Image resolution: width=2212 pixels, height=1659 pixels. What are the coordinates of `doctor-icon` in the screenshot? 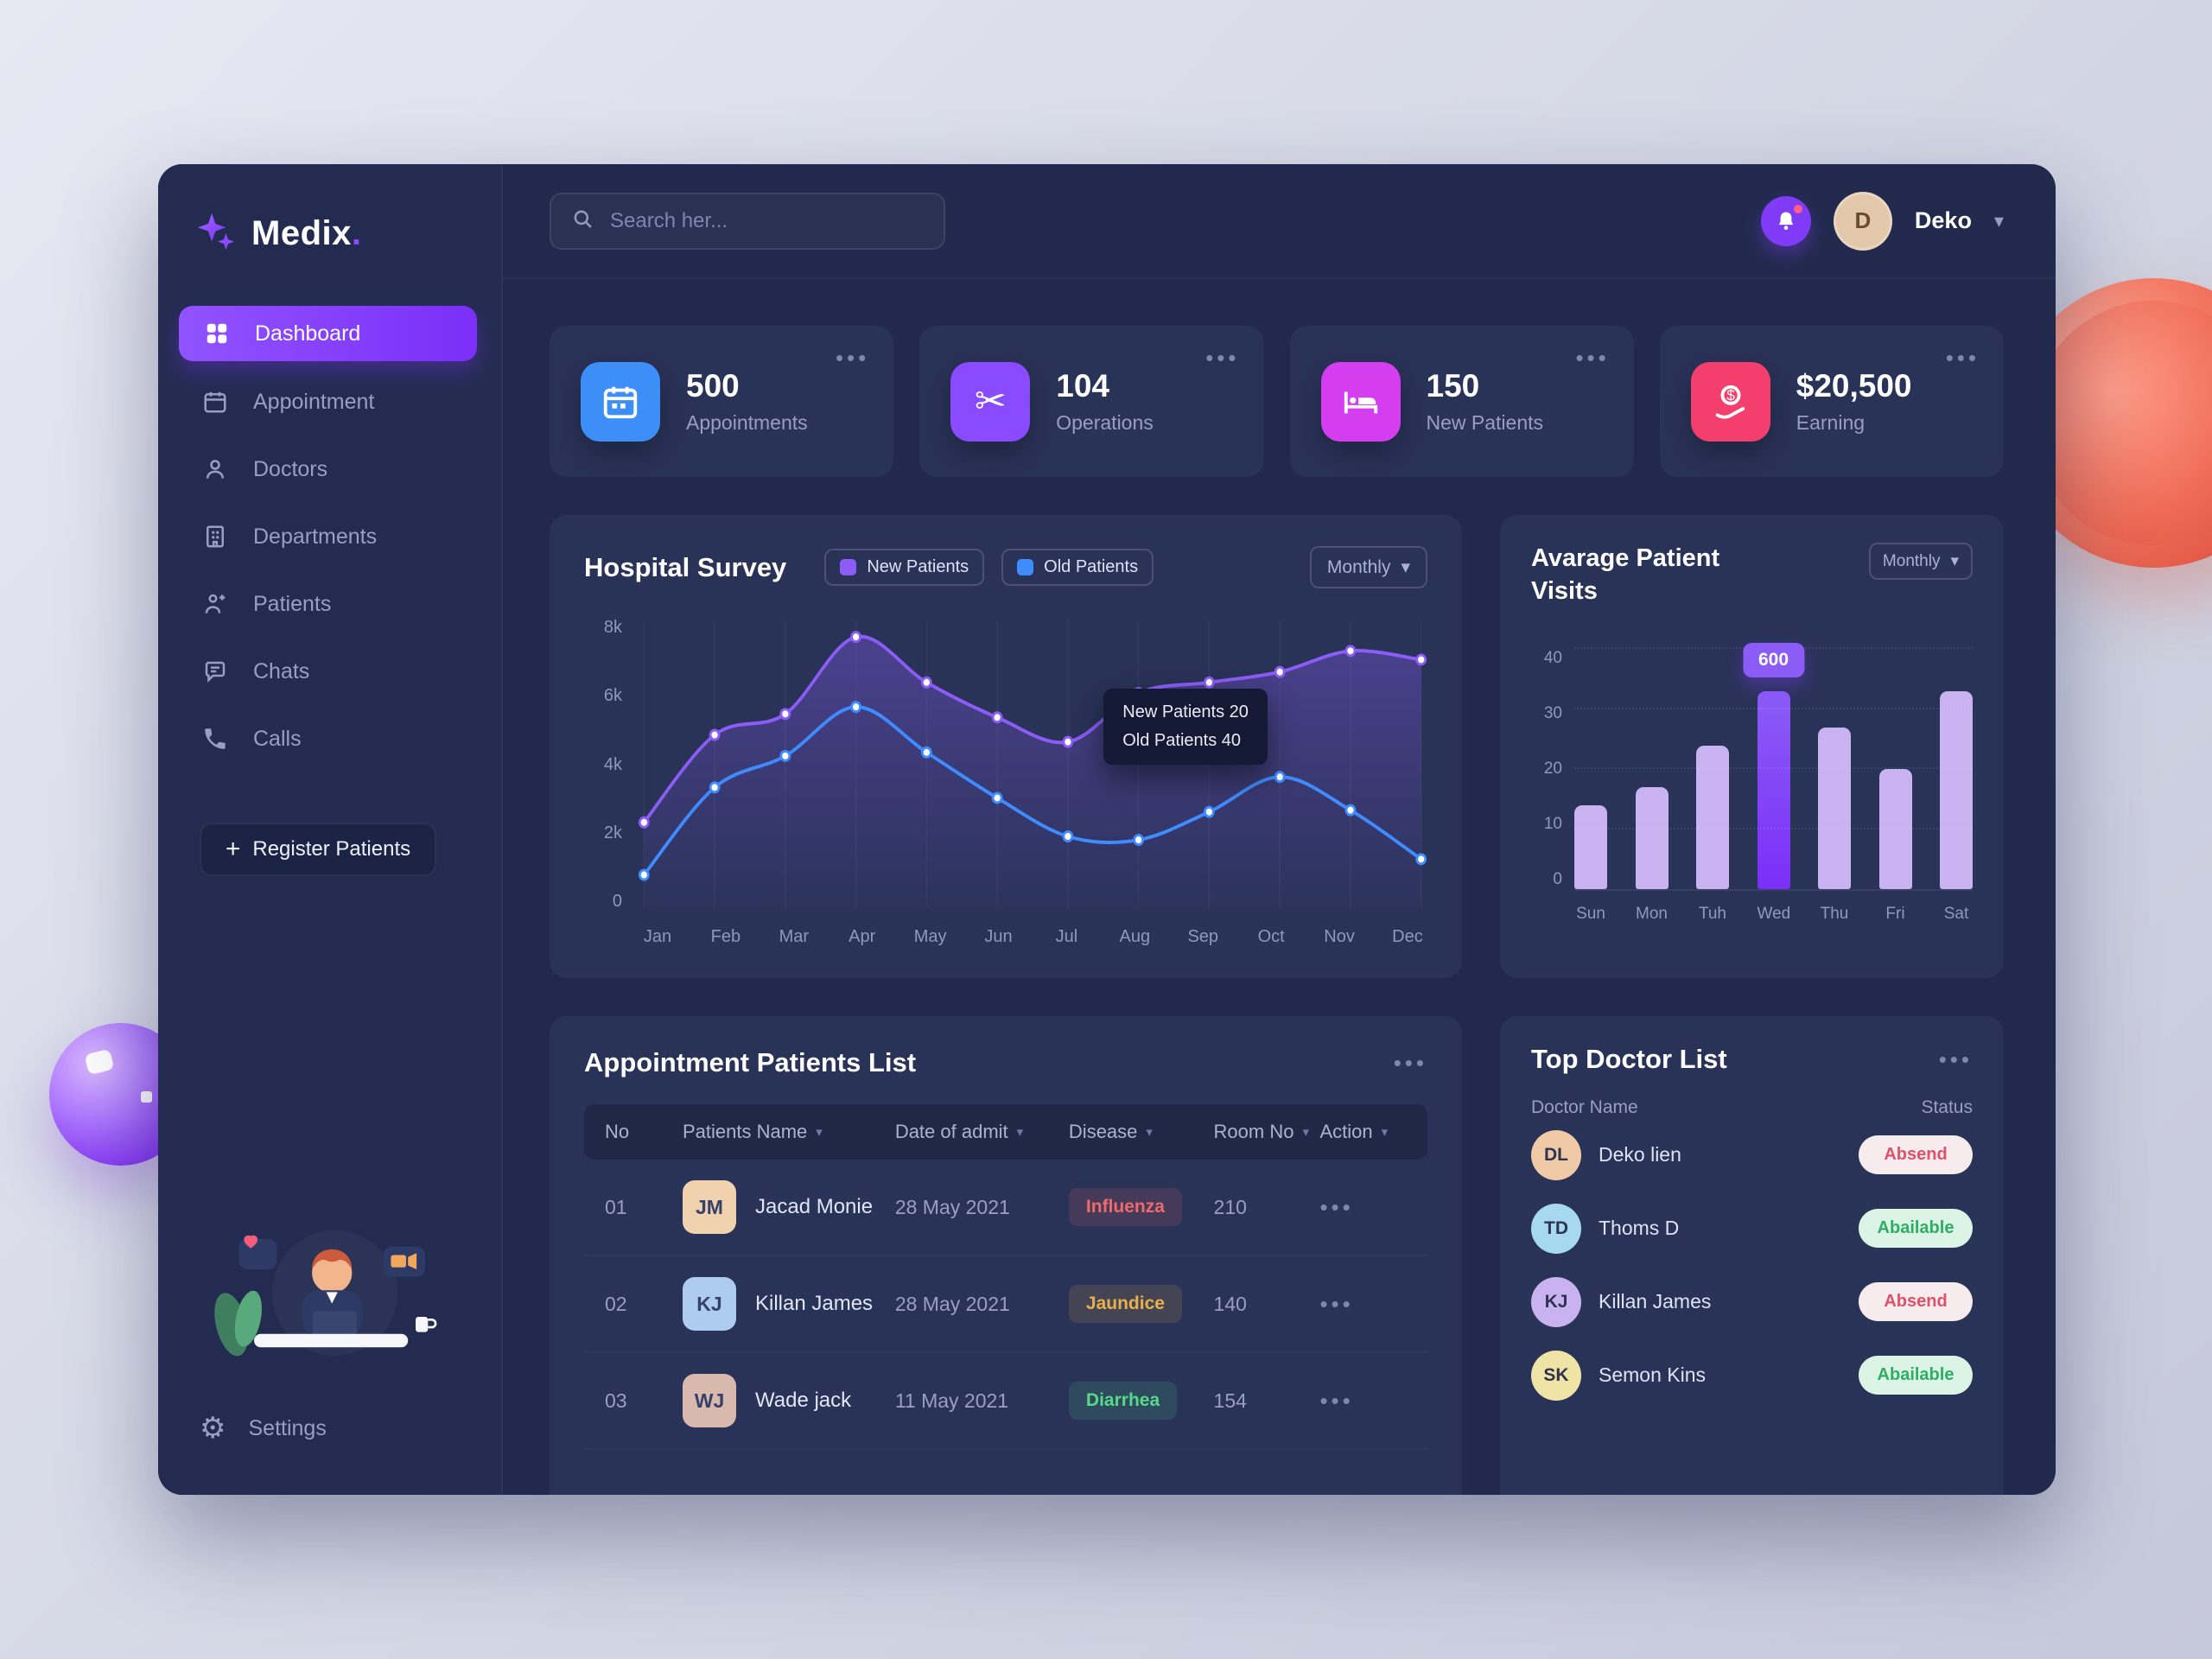 It's located at (215, 469).